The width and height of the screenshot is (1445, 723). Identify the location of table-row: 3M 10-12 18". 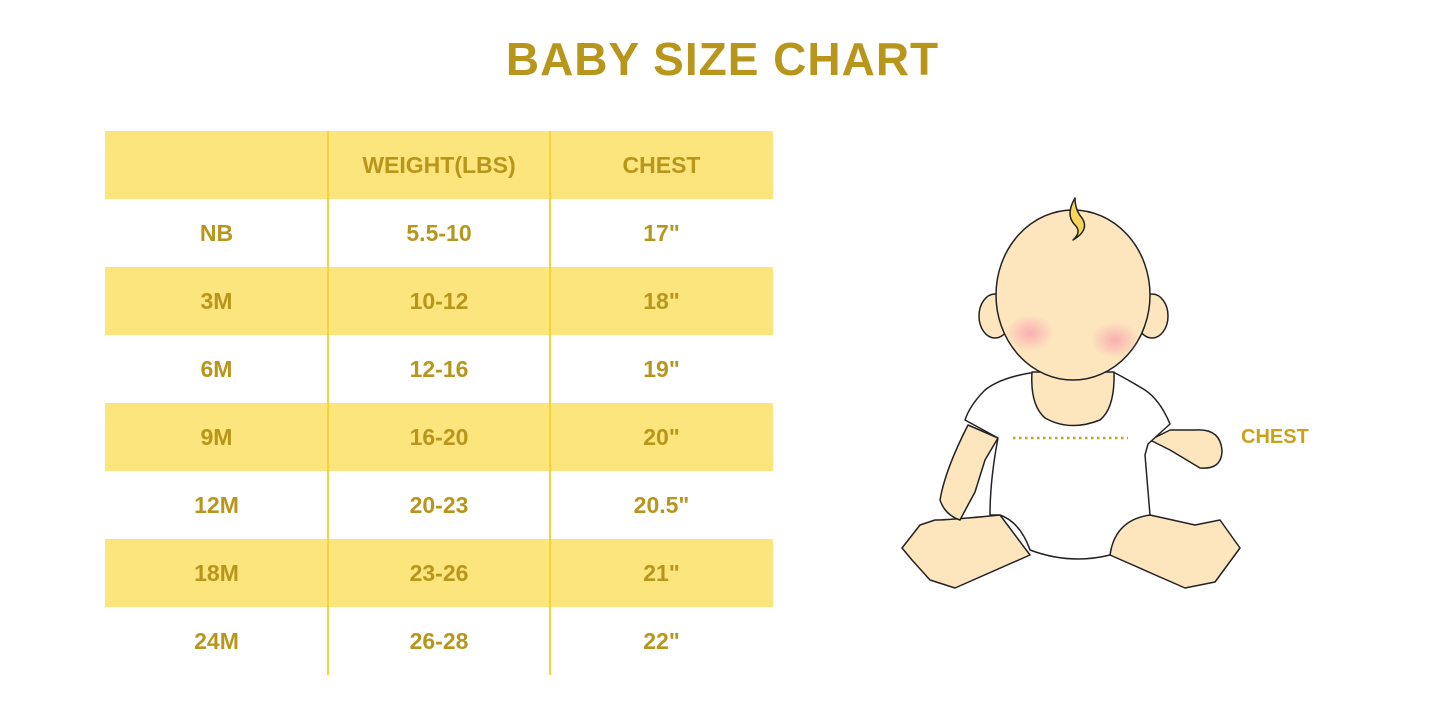
(439, 301).